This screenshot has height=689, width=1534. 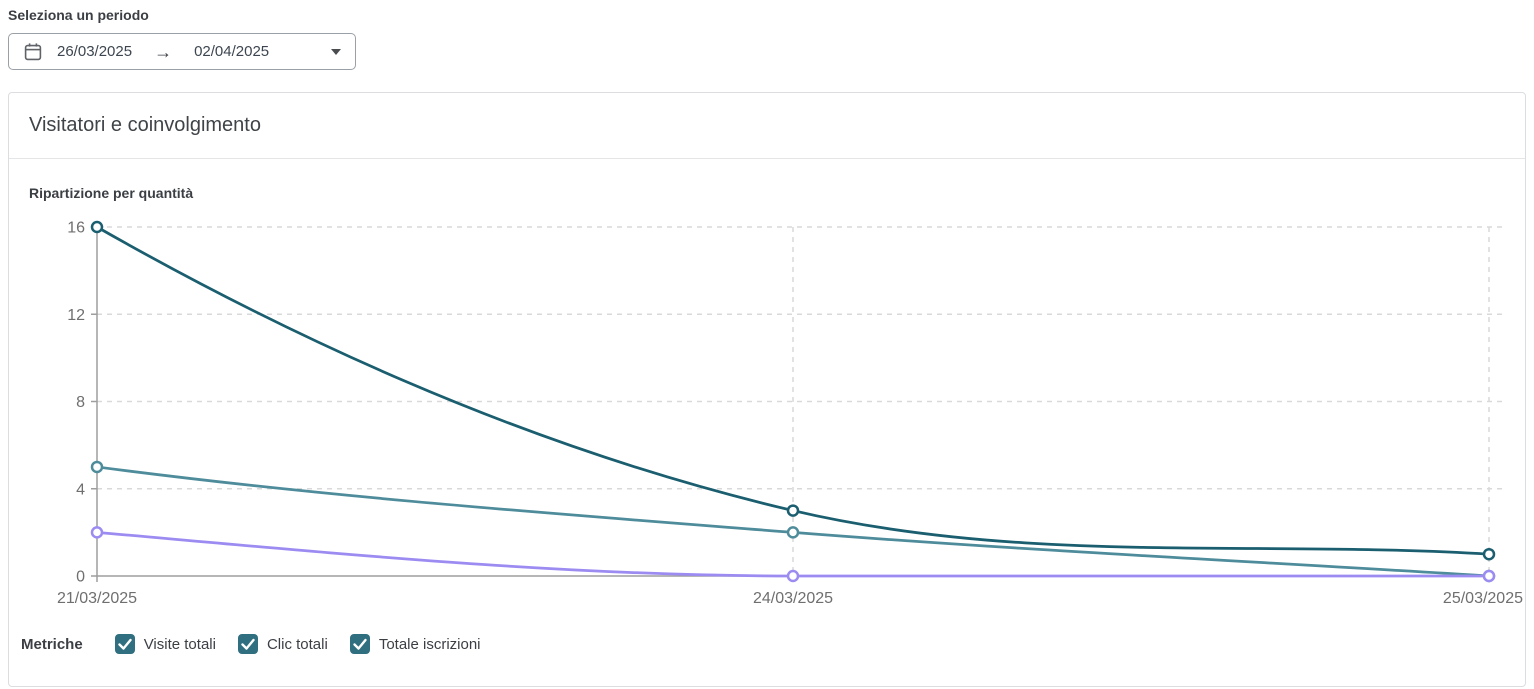 I want to click on y-tick-label: 0, so click(x=80, y=577).